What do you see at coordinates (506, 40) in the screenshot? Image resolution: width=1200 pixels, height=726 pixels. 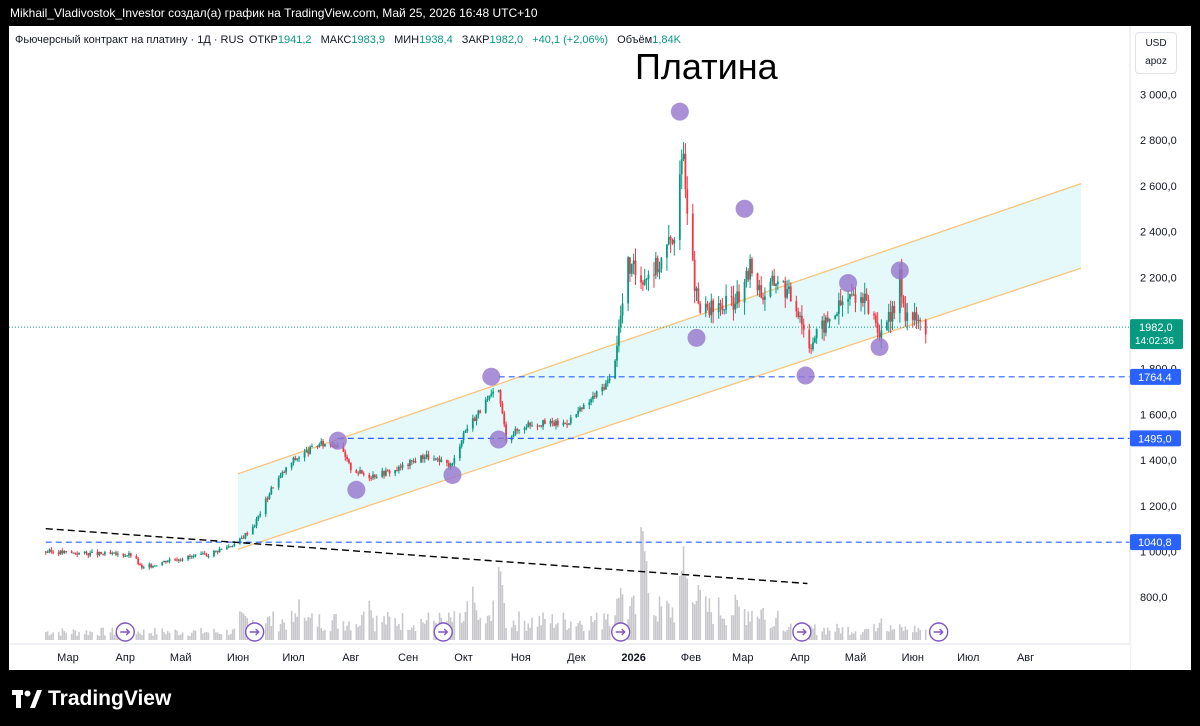 I see `close-value: 1982,0` at bounding box center [506, 40].